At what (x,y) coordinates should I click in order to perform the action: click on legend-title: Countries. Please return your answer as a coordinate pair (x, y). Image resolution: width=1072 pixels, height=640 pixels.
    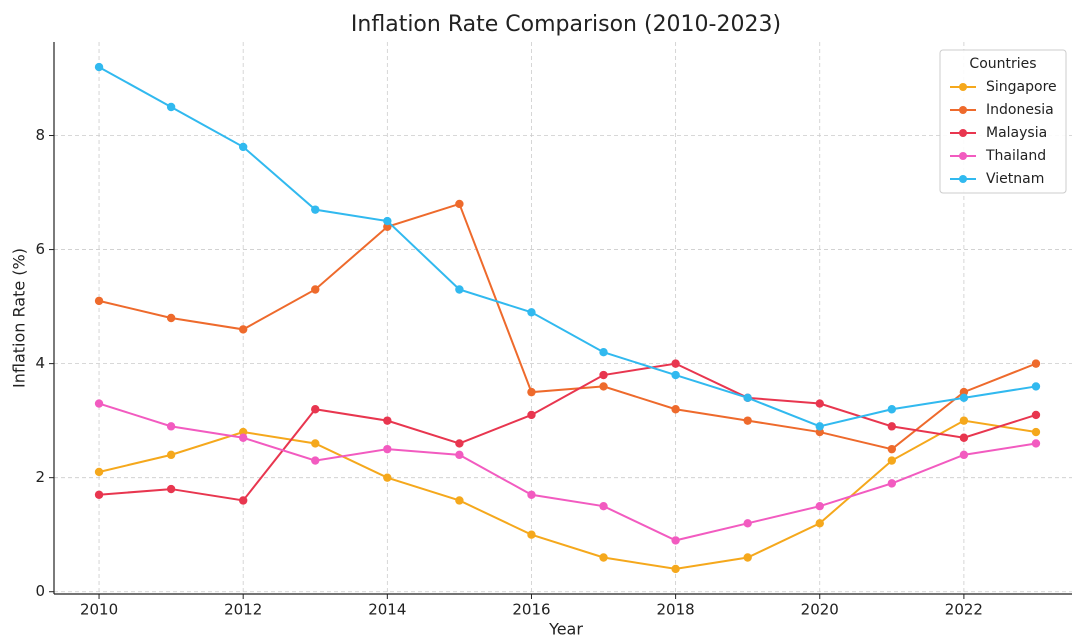
    Looking at the image, I should click on (1002, 64).